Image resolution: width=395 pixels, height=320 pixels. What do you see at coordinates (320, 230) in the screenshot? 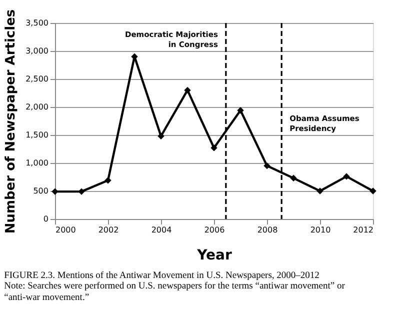
I see `x-tick-label: 2010` at bounding box center [320, 230].